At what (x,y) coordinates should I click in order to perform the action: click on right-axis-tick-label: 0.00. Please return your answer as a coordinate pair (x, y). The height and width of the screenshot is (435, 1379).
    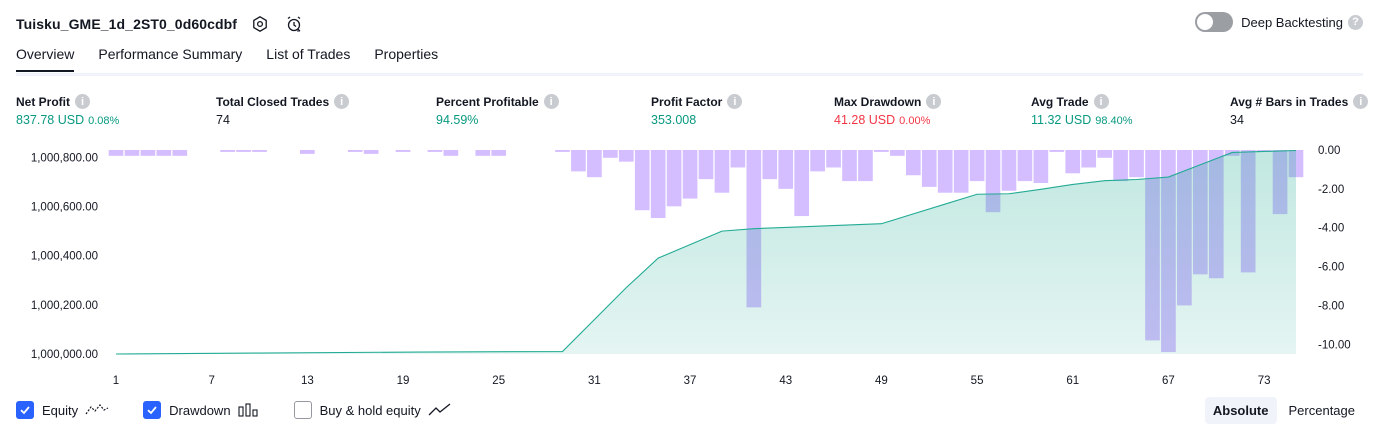
    Looking at the image, I should click on (1329, 151).